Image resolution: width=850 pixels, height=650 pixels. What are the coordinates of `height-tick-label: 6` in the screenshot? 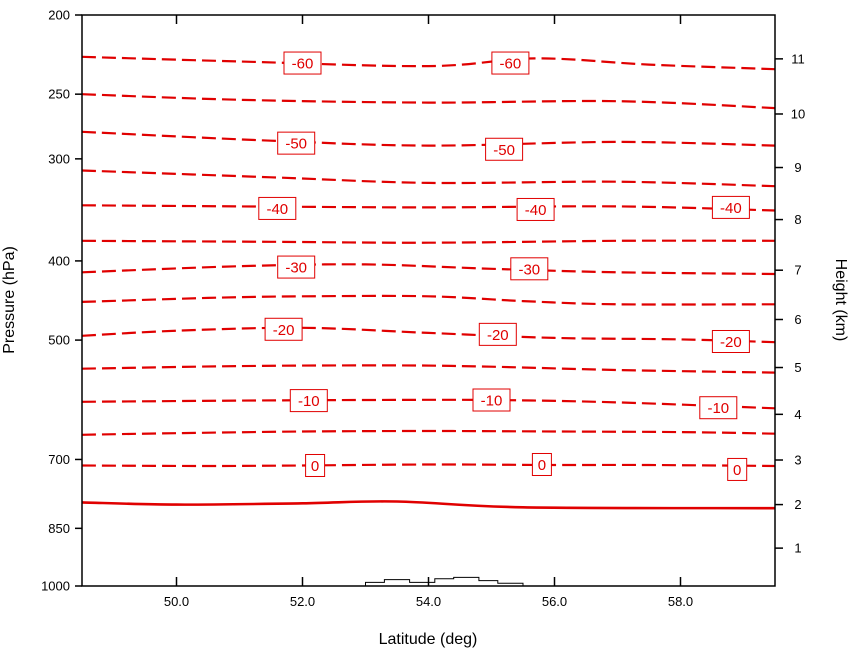 It's located at (797, 319).